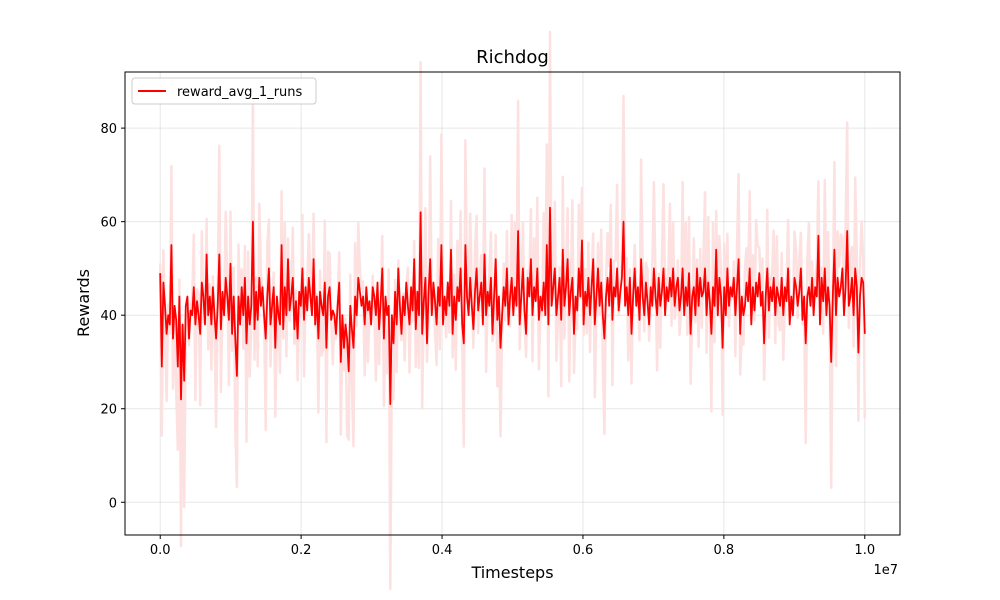 Image resolution: width=1000 pixels, height=600 pixels. Describe the element at coordinates (885, 570) in the screenshot. I see `x-axis-offset-label: 1e7` at that location.